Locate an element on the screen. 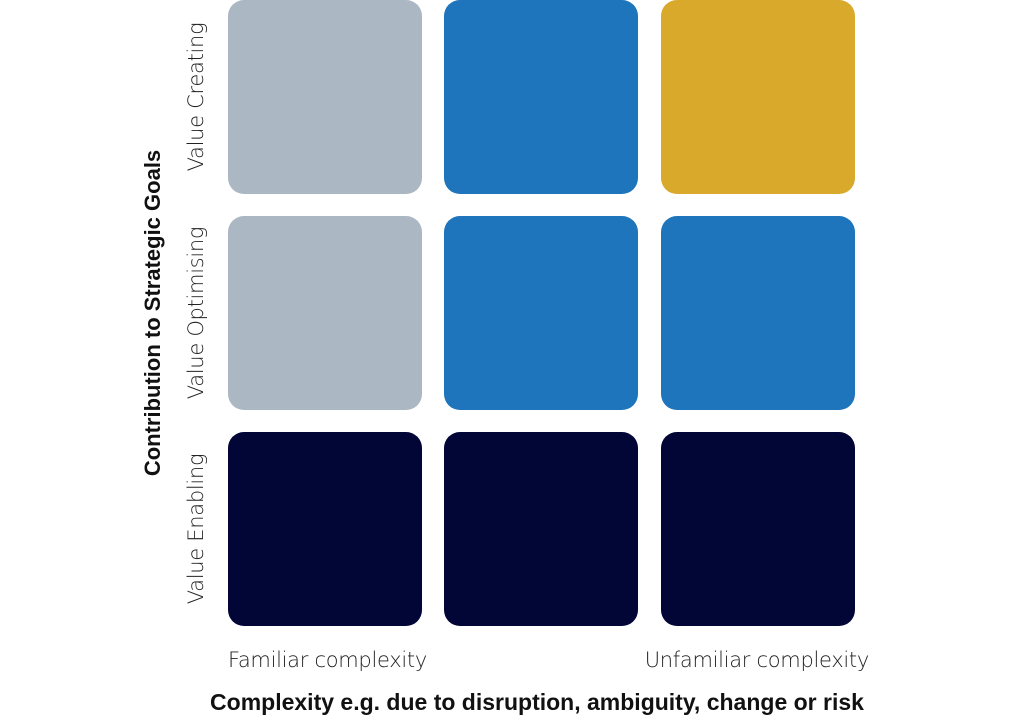  row-label-value-optimising: Value Optimising is located at coordinates (196, 313).